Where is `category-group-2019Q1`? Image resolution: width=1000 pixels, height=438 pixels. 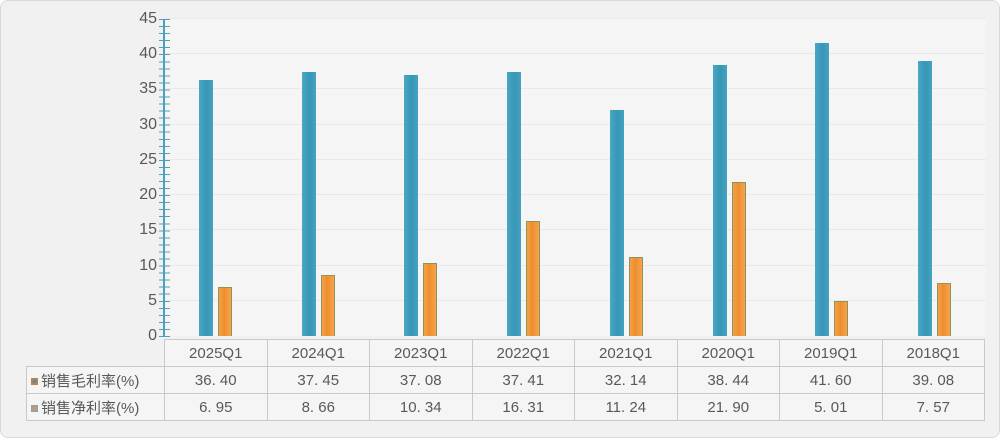 category-group-2019Q1 is located at coordinates (832, 177).